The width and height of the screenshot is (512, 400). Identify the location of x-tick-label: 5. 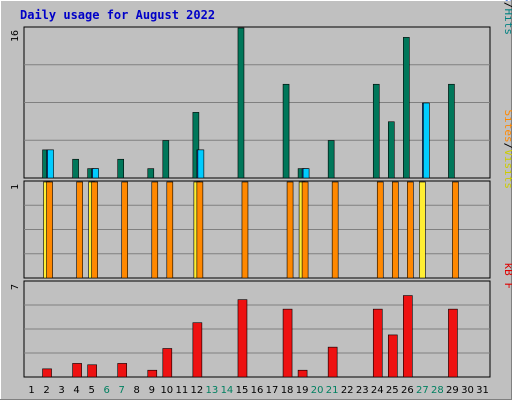
(91, 390).